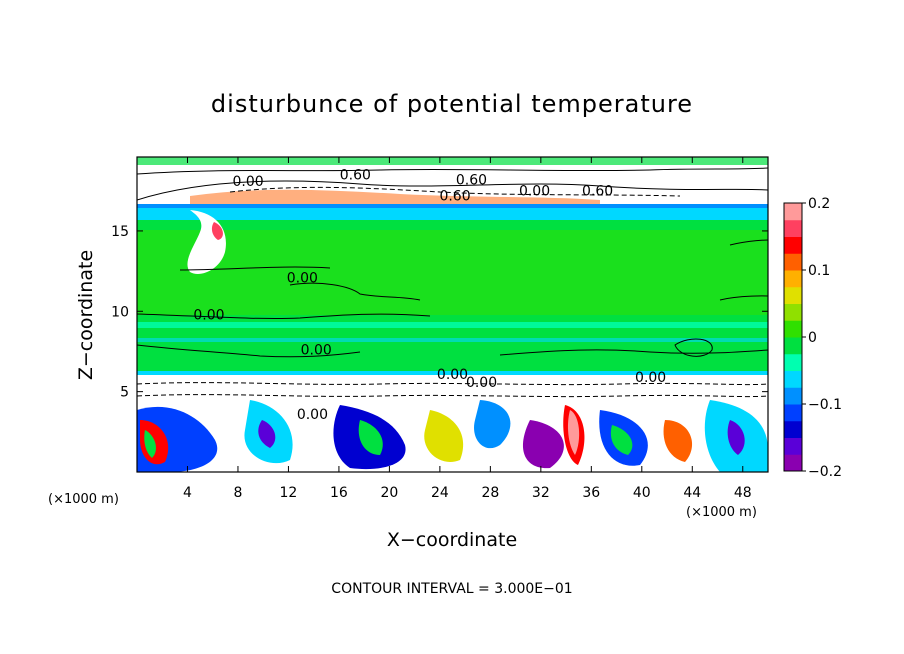  What do you see at coordinates (389, 493) in the screenshot?
I see `x-tick-label: 20` at bounding box center [389, 493].